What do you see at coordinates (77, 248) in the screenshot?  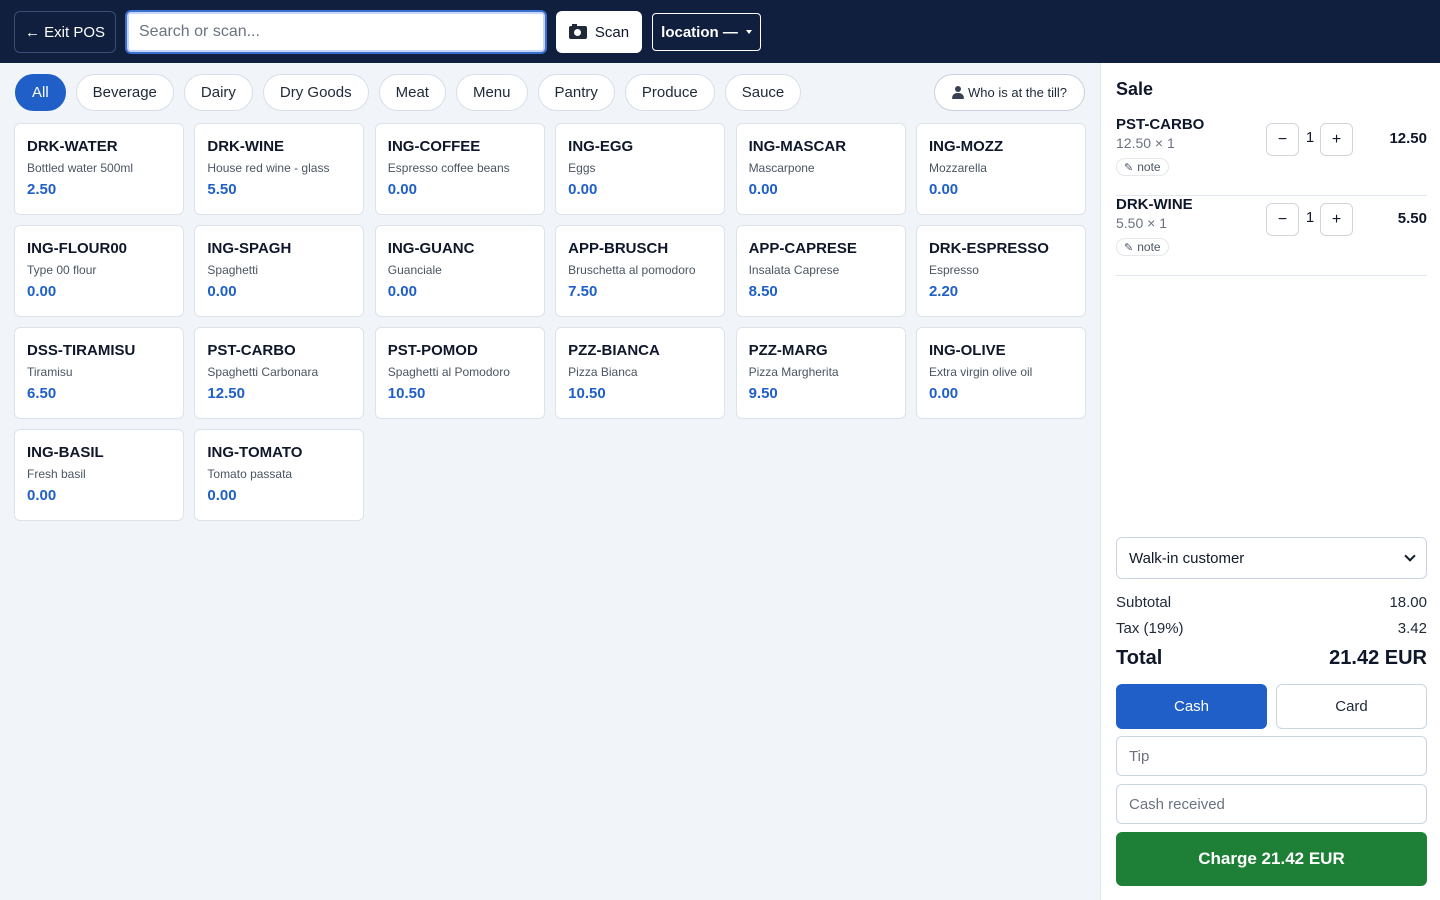 I see `product-sku: ING-FLOUR00` at bounding box center [77, 248].